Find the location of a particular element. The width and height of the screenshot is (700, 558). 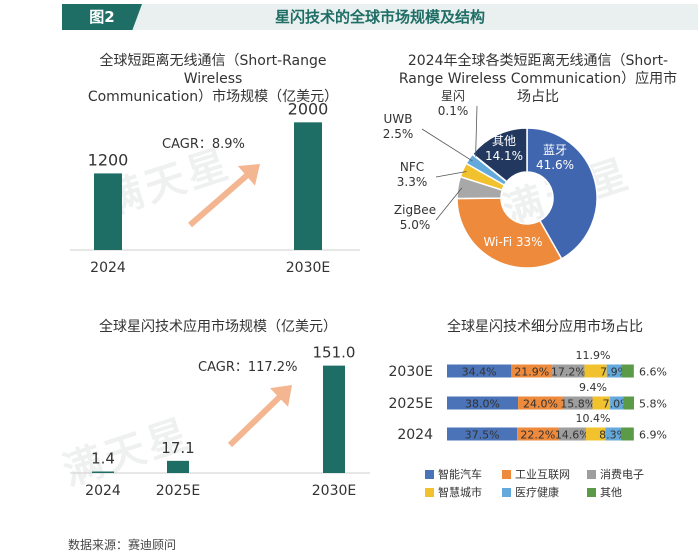

chart3-value-label: 151.0 is located at coordinates (334, 353).